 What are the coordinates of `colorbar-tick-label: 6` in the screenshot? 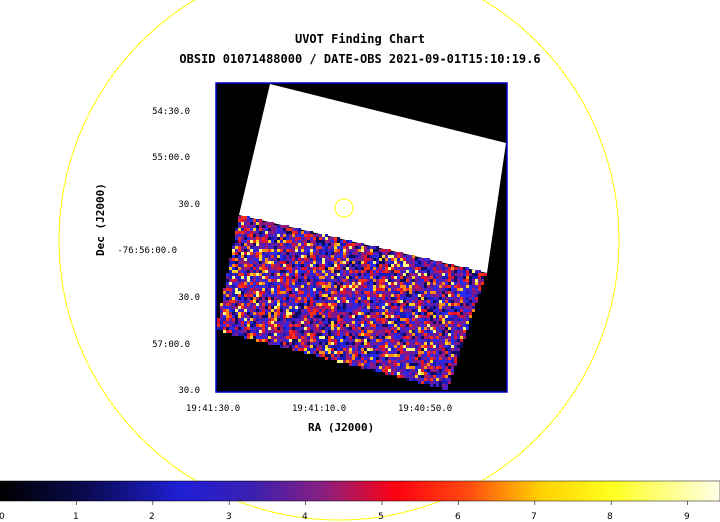 It's located at (458, 517).